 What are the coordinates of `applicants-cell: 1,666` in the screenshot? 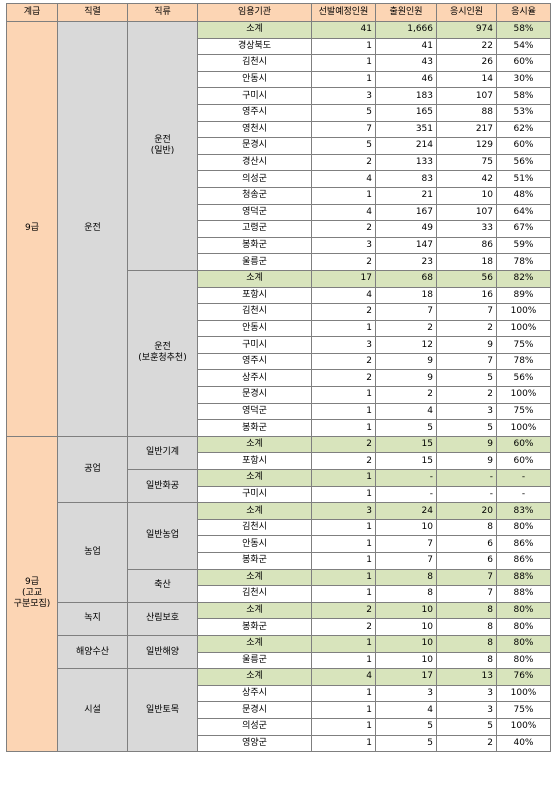 It's located at (406, 30).